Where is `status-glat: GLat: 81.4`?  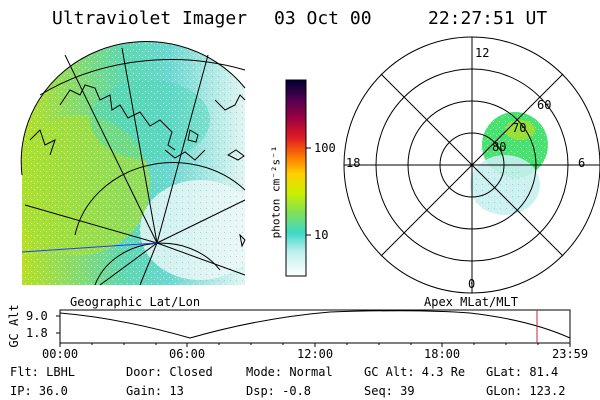
status-glat: GLat: 81.4 is located at coordinates (522, 372).